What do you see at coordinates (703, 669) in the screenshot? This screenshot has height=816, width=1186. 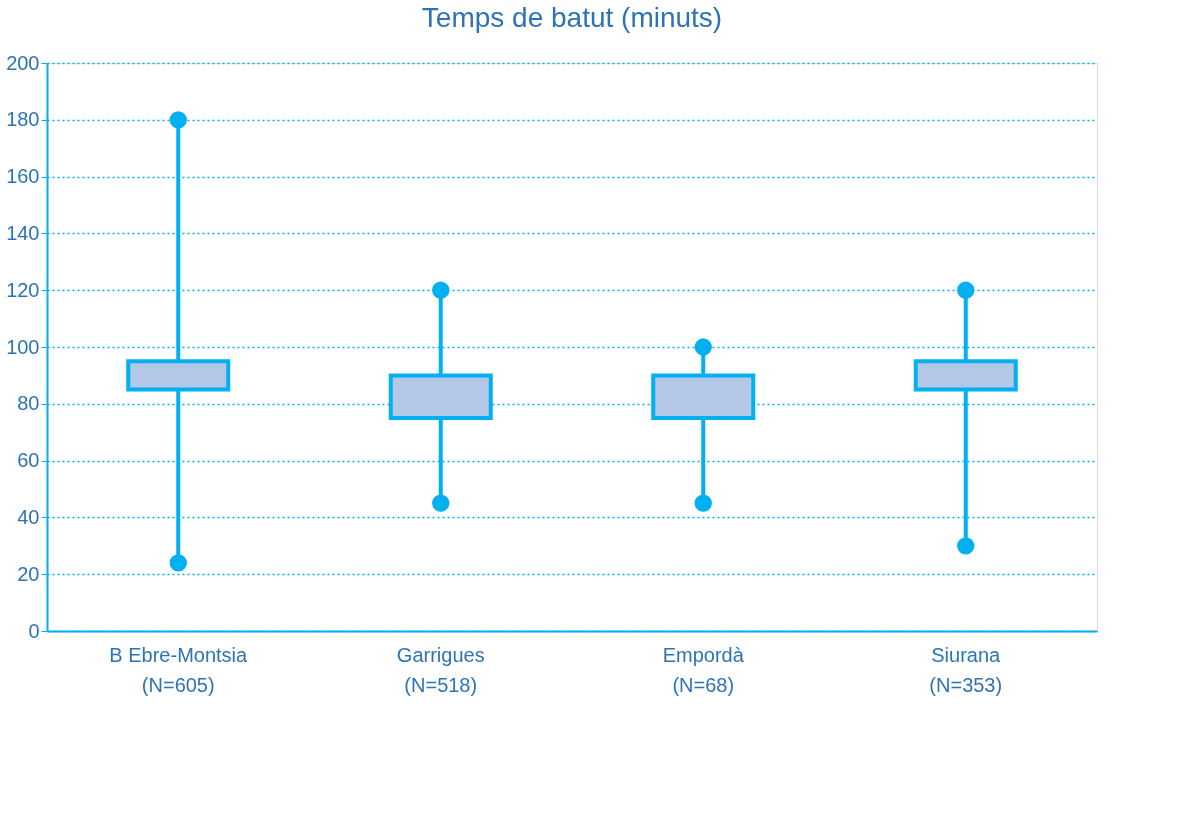 I see `x-tick-label: Empordà (N=68)` at bounding box center [703, 669].